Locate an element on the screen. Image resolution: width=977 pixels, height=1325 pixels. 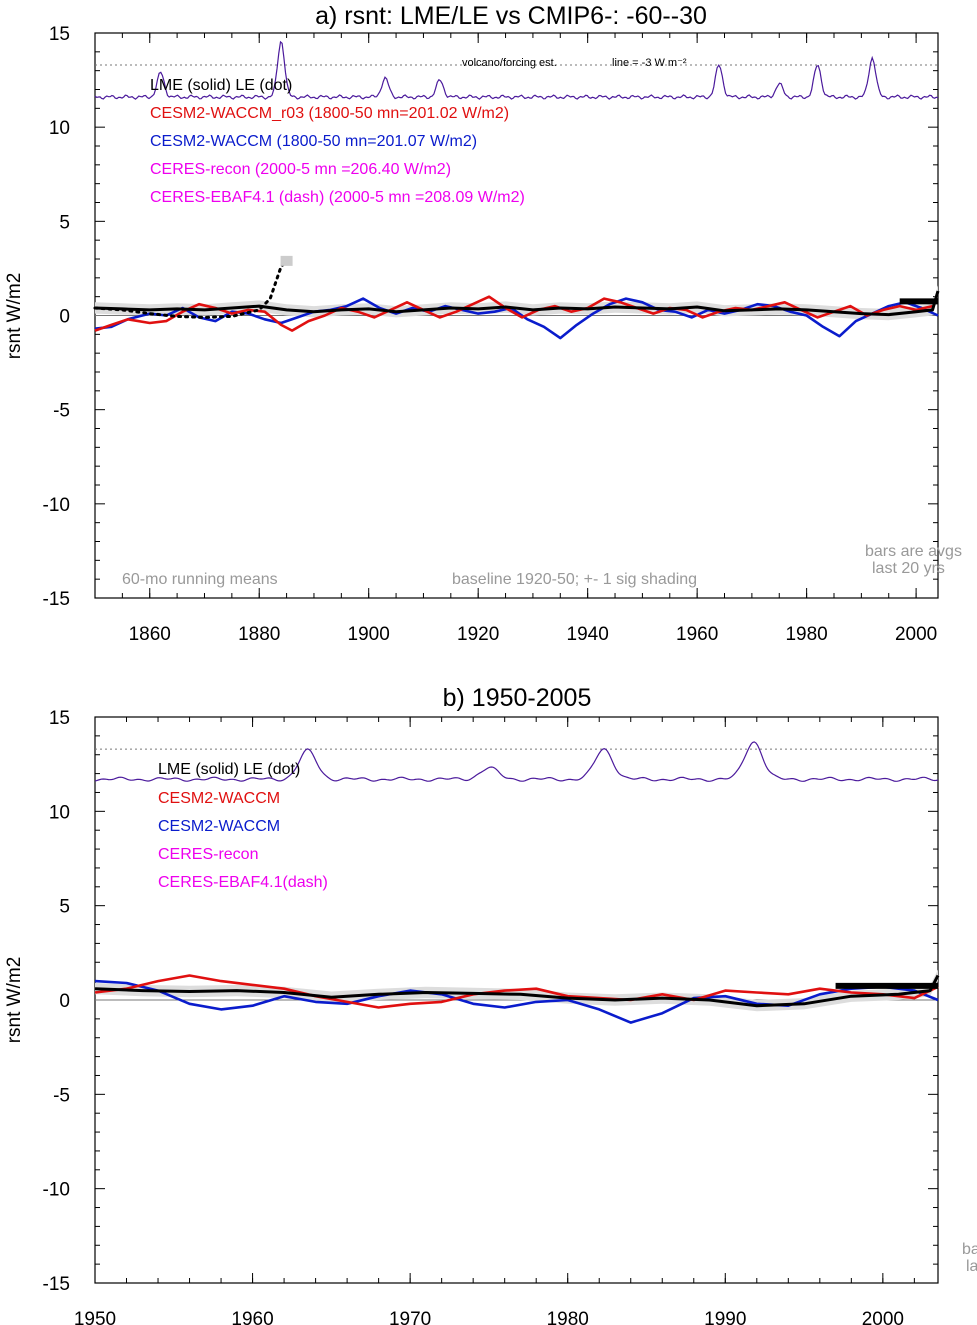
b-series-wacm-r03 is located at coordinates (516, 991).